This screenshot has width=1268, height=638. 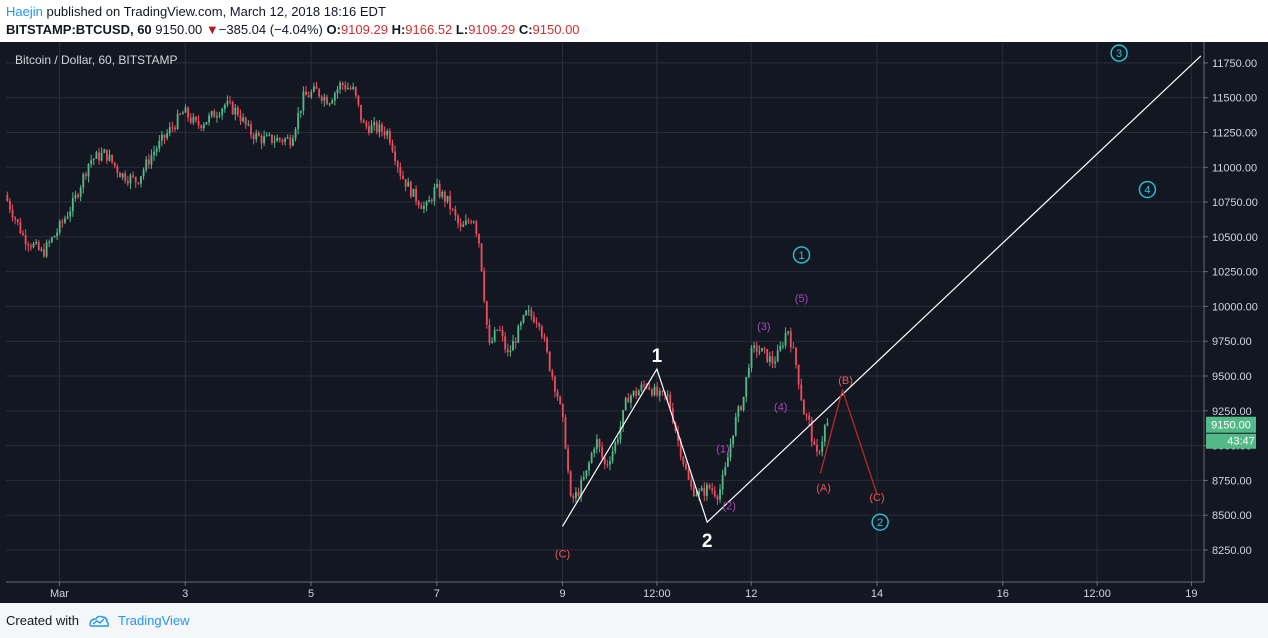 I want to click on wave-line-red, so click(x=848, y=441).